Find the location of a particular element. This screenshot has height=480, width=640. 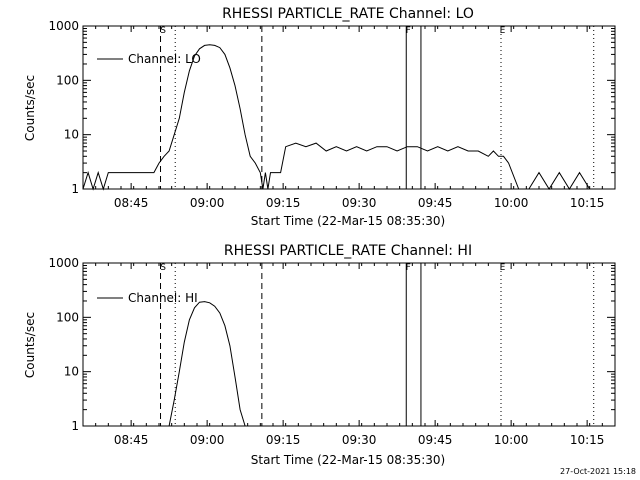

timestamp: 27-Oct-2021 15:18 is located at coordinates (598, 471).